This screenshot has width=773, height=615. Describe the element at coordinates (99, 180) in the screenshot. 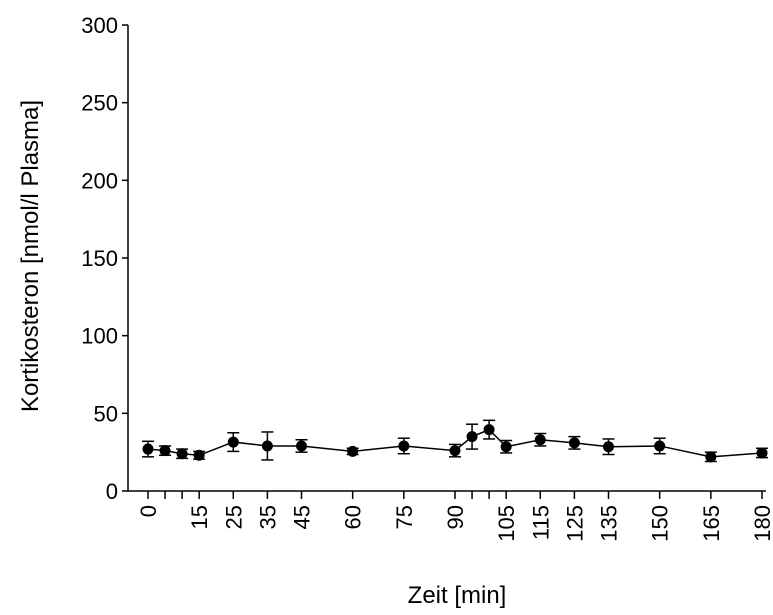

I see `y-tick-label: 200` at that location.